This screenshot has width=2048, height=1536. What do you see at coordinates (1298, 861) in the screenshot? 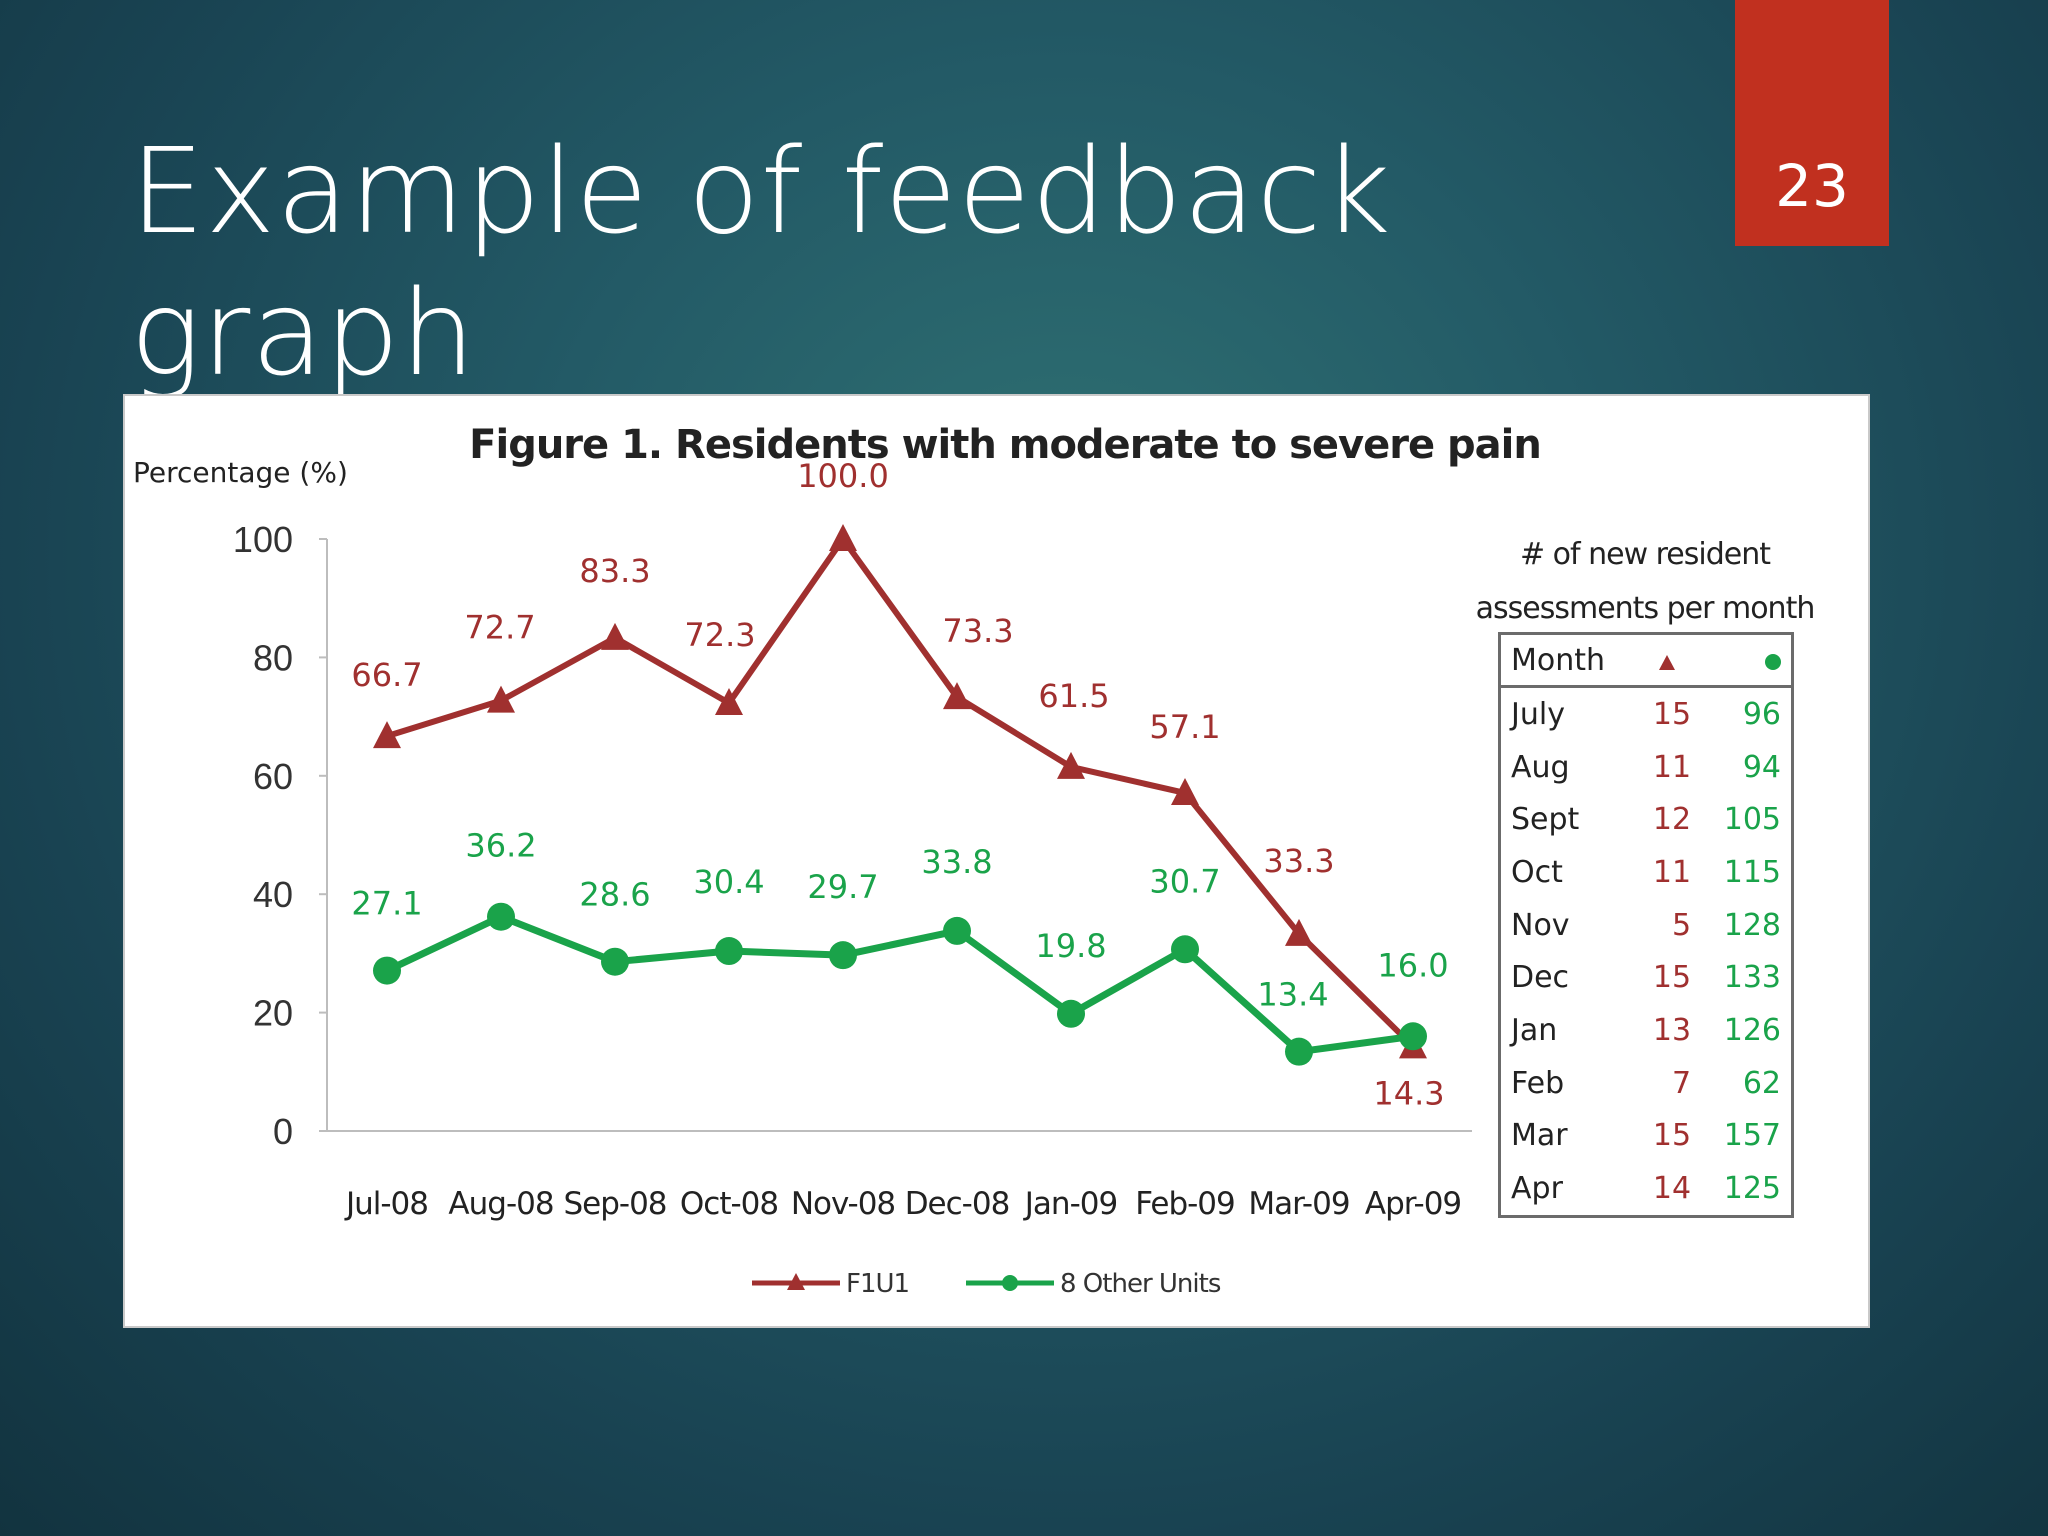
I see `data-label: 33.3` at bounding box center [1298, 861].